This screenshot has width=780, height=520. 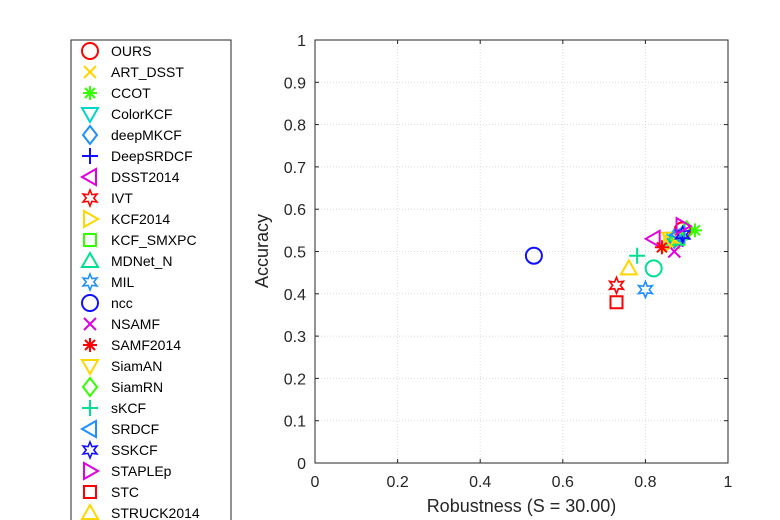 What do you see at coordinates (122, 303) in the screenshot?
I see `legend-label-12: ncc` at bounding box center [122, 303].